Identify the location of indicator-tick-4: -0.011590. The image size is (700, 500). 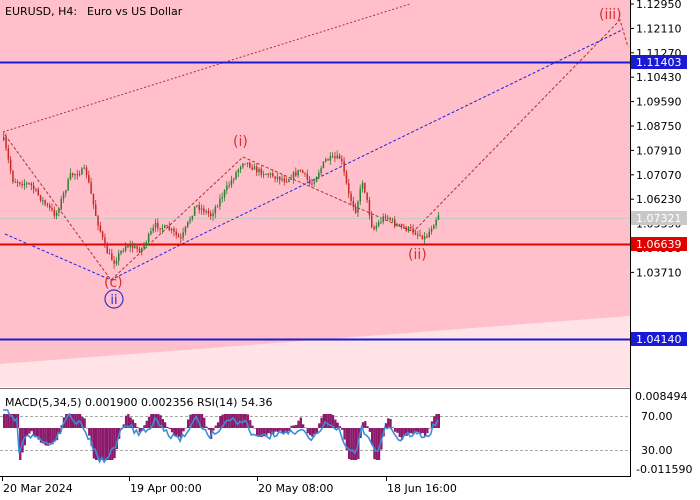
(664, 469).